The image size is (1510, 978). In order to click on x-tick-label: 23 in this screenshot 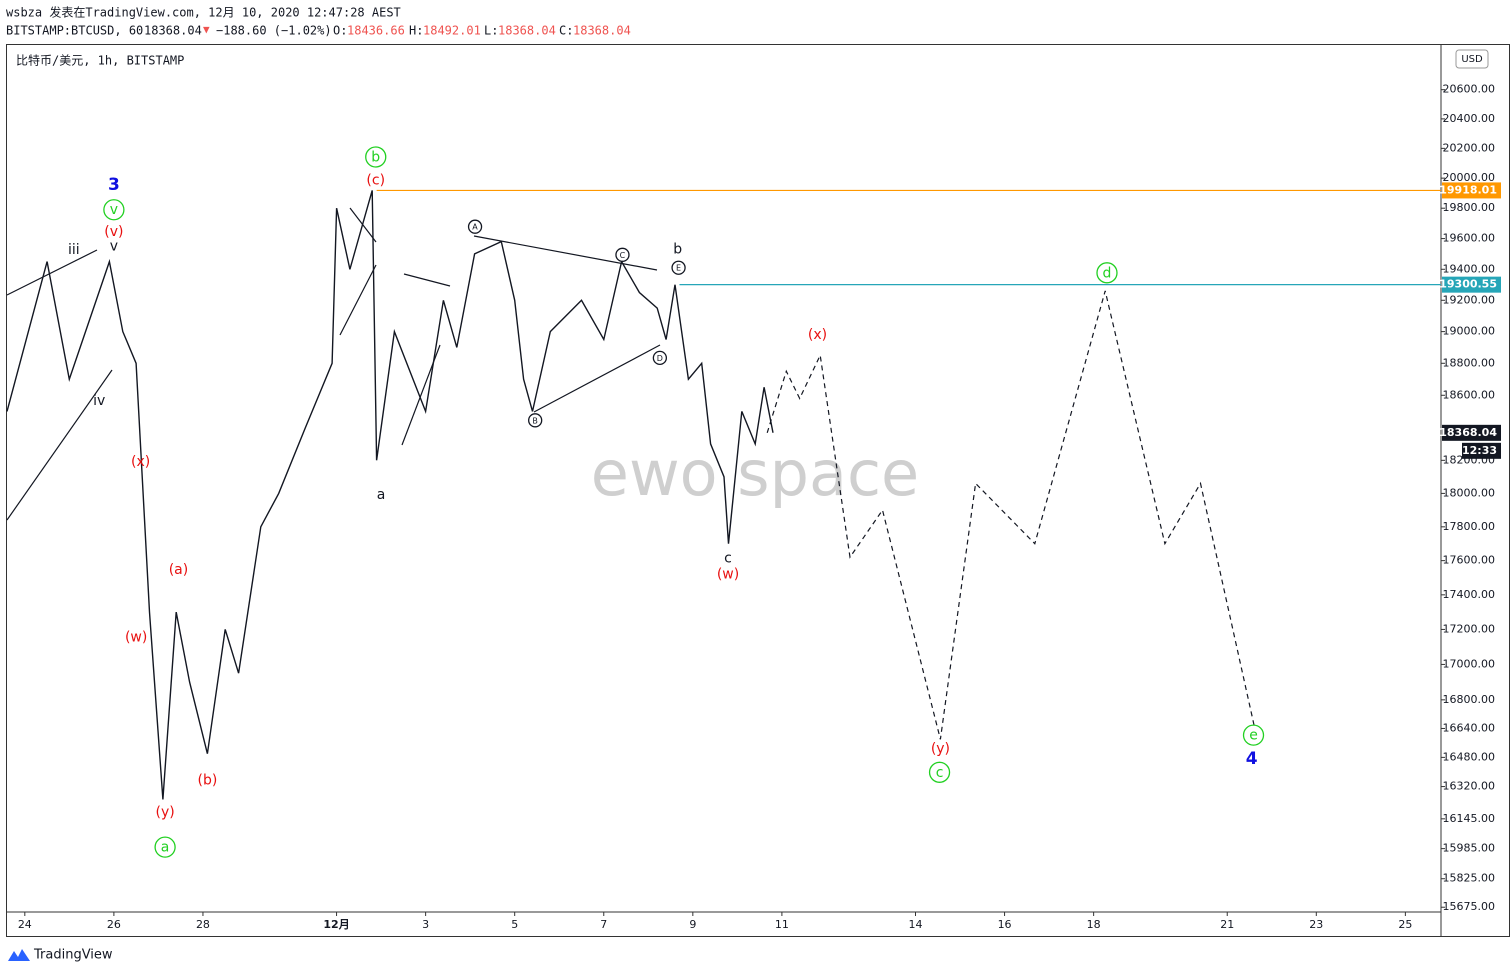, I will do `click(1316, 924)`.